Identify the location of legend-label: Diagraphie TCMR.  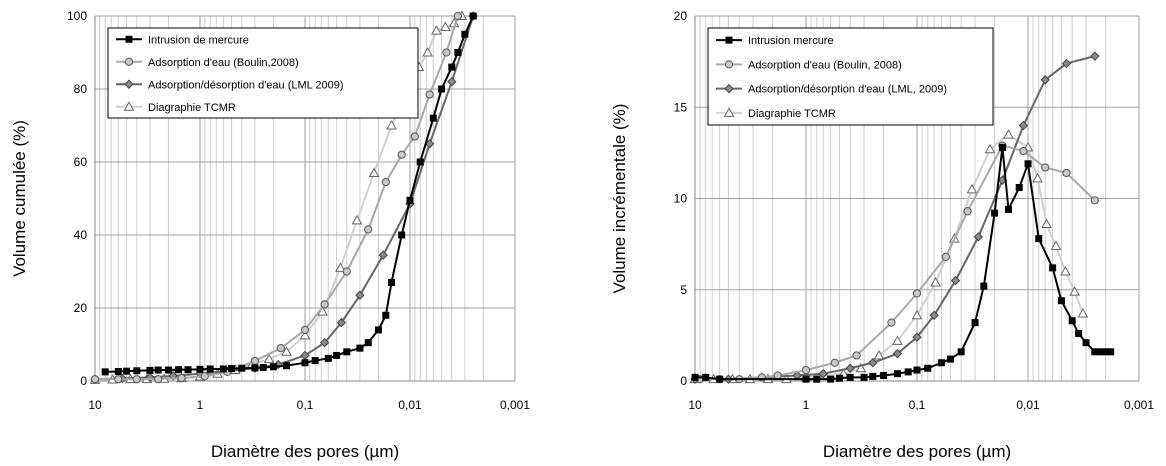
(192, 108).